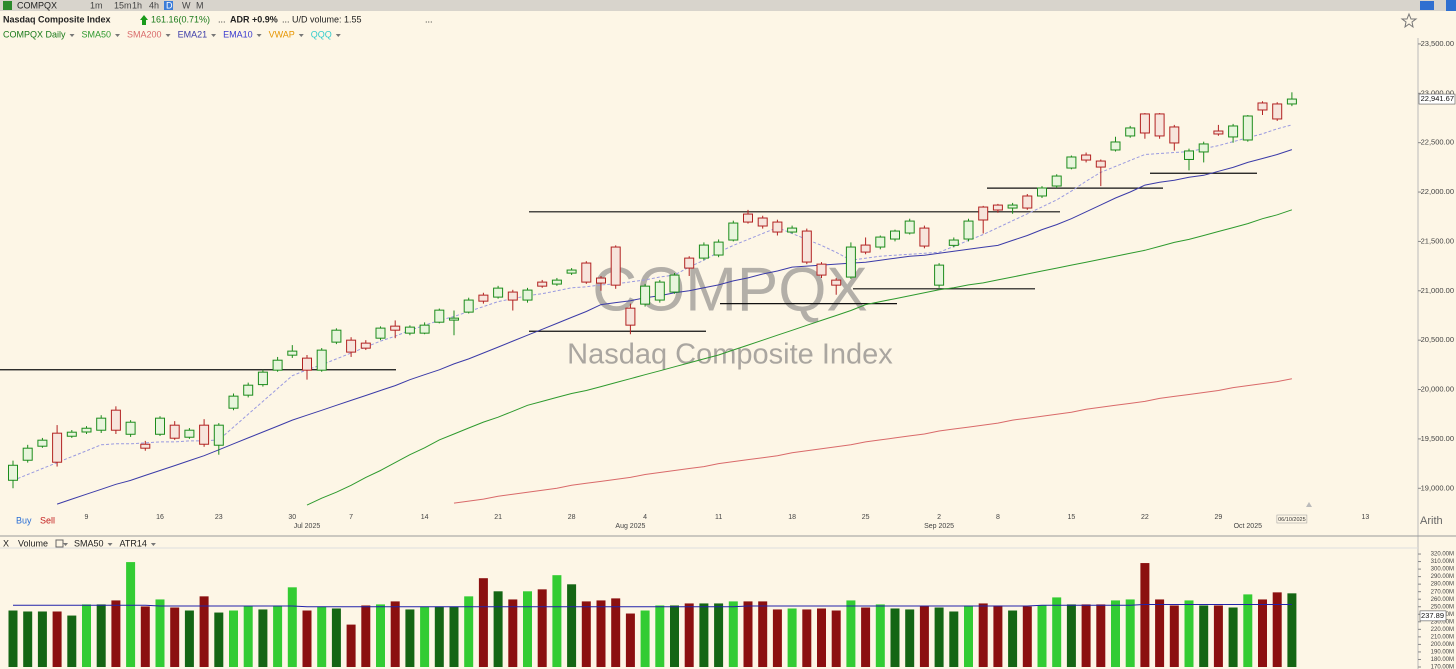 The image size is (1456, 669). Describe the element at coordinates (1219, 517) in the screenshot. I see `x-tick-label: 29` at that location.